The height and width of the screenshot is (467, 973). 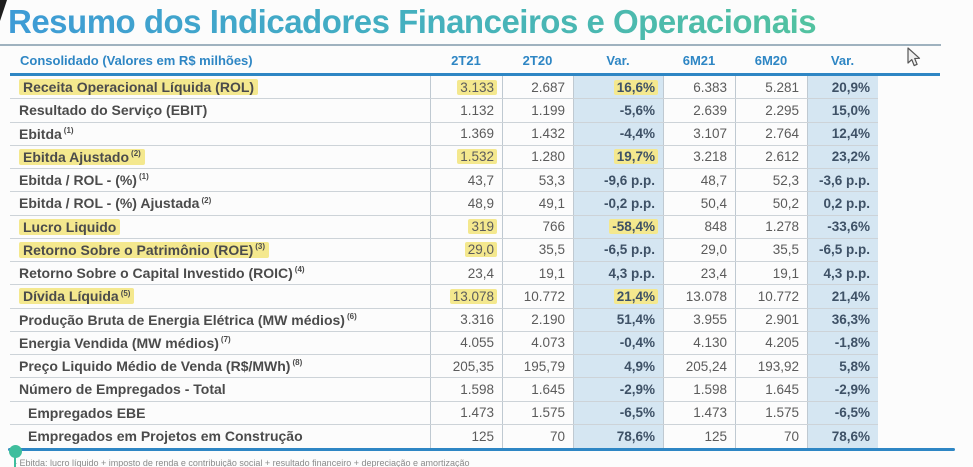 What do you see at coordinates (537, 249) in the screenshot?
I see `cell-2t20: 35,5` at bounding box center [537, 249].